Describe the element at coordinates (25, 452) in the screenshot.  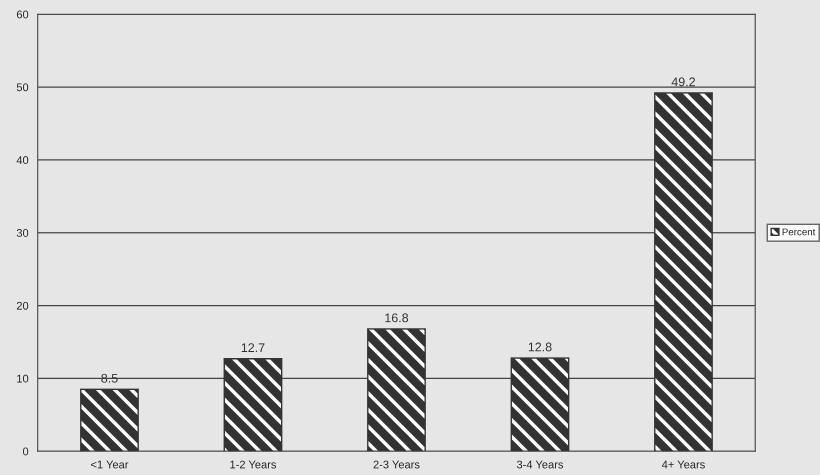
I see `y-tick-label: 0` at that location.